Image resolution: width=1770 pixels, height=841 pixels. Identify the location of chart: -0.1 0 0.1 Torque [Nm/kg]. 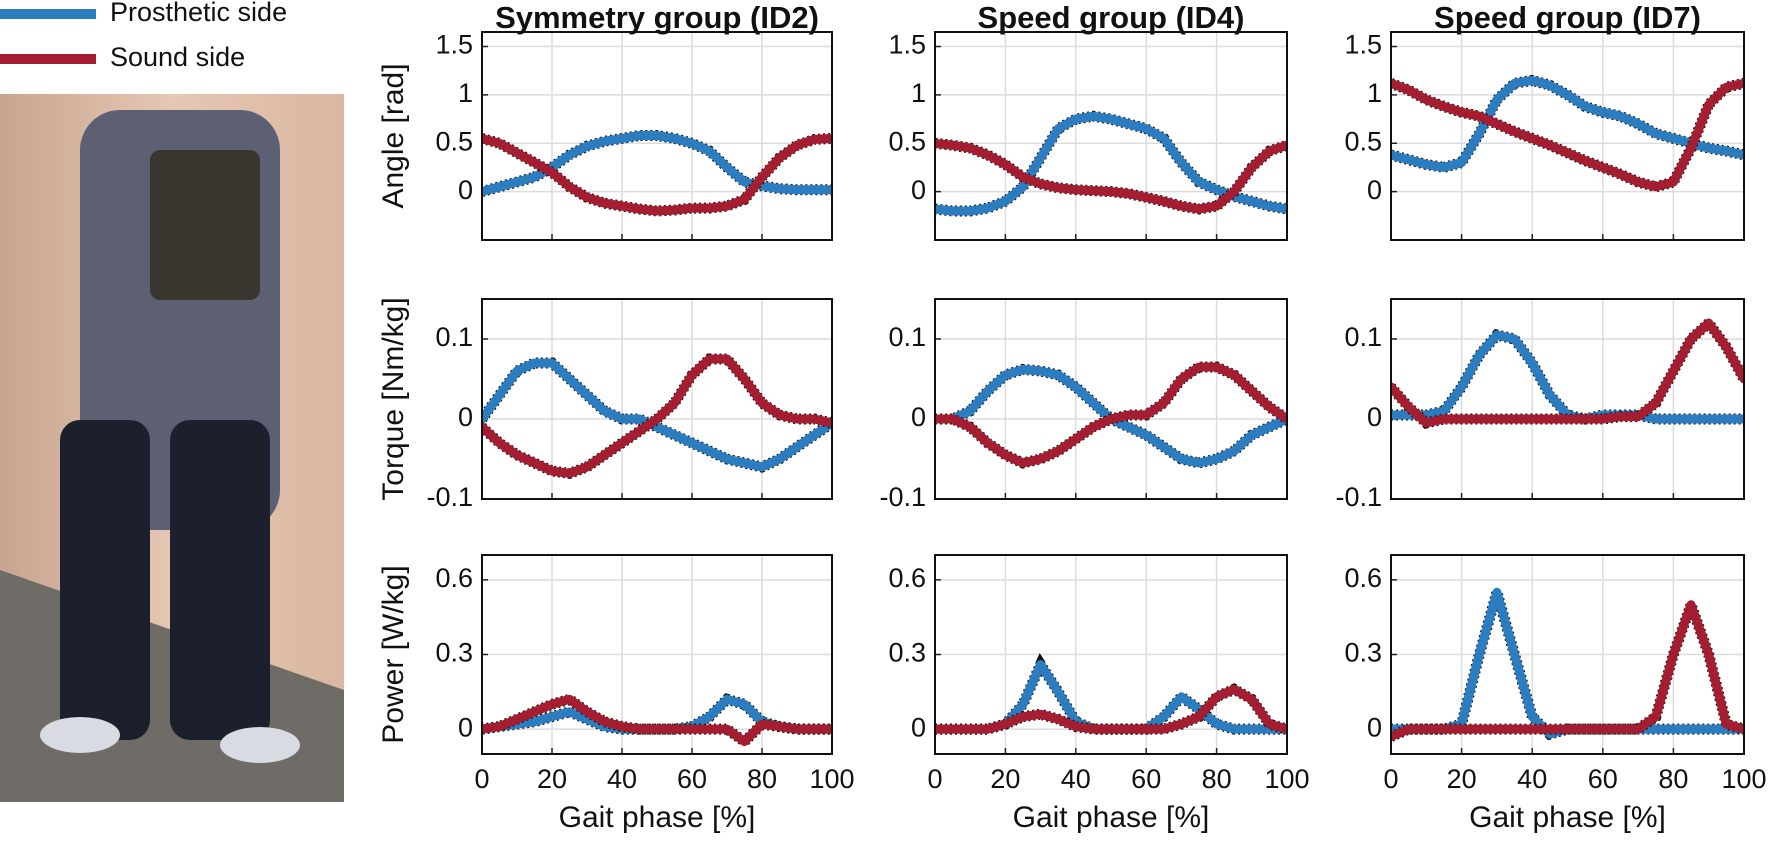
(605, 404).